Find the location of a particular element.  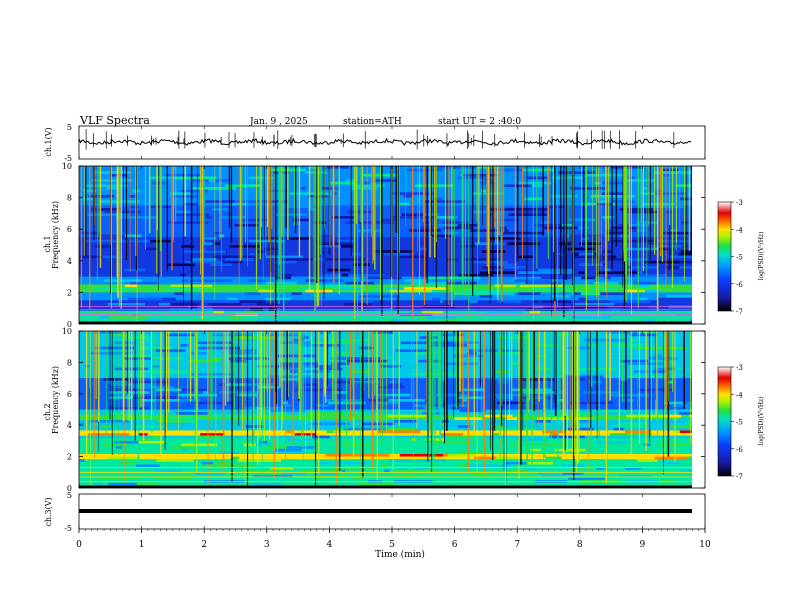

time-axis-label: Time (min) is located at coordinates (400, 554).